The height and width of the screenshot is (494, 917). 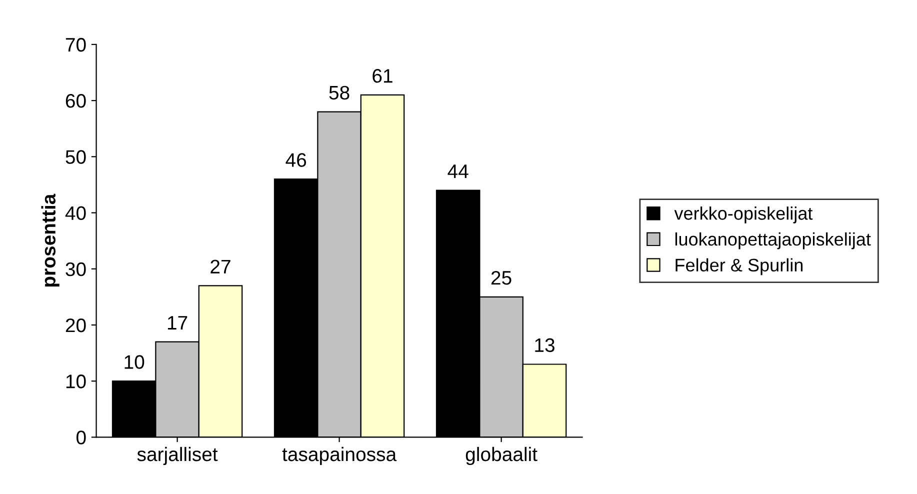 I want to click on data-label: 58, so click(x=339, y=93).